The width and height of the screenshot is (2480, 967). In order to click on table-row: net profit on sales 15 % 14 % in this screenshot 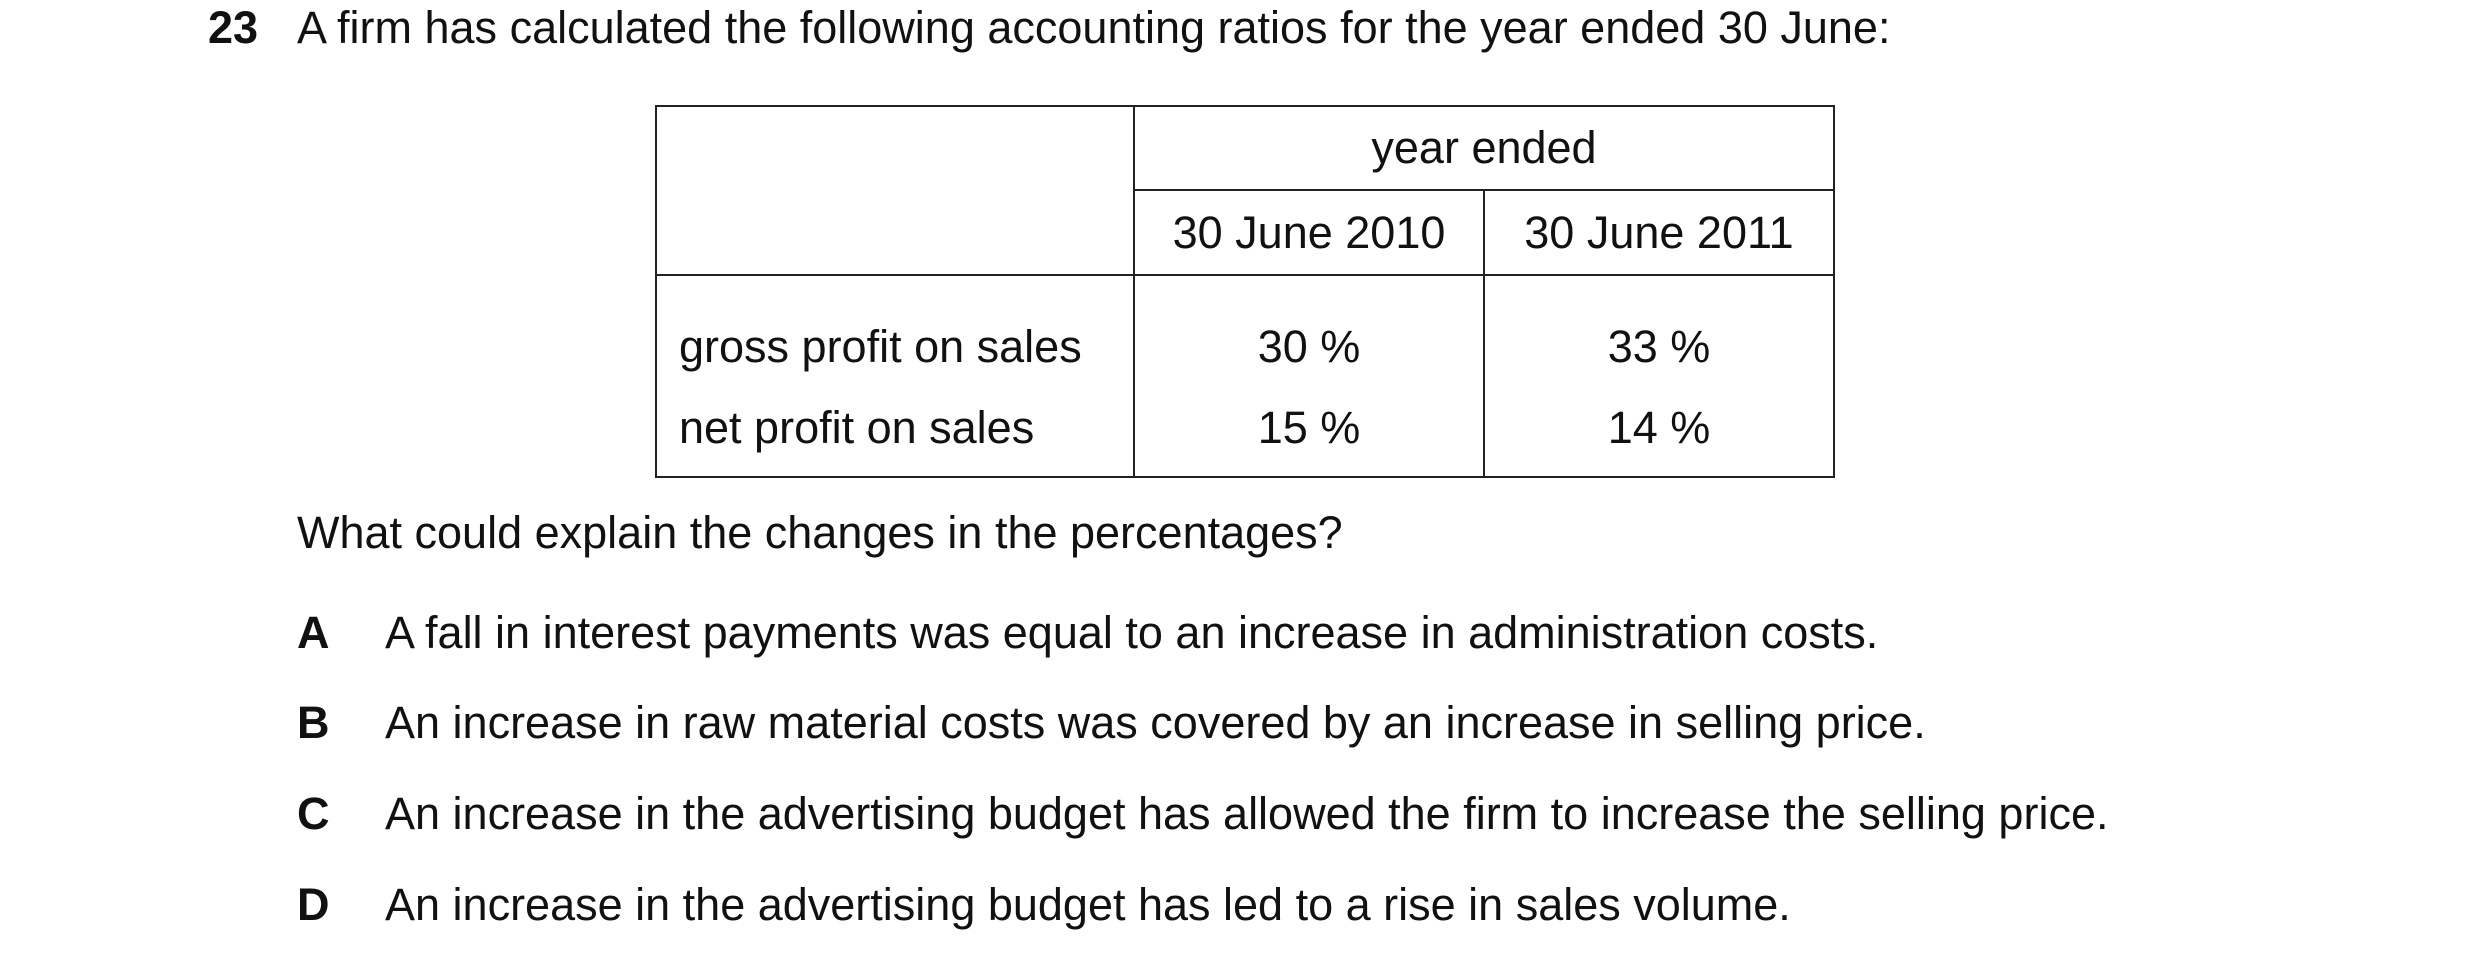, I will do `click(1245, 440)`.